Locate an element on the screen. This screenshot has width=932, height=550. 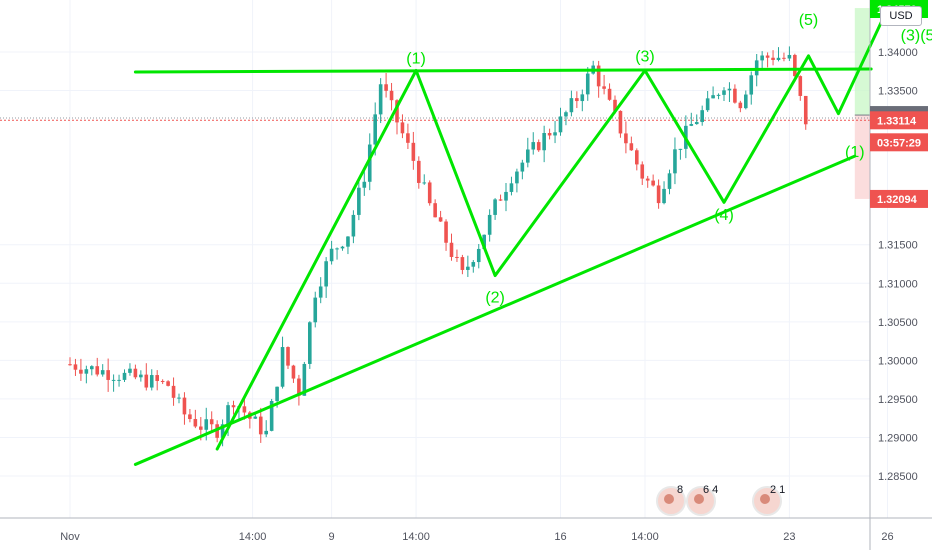
countdown-tag-bg is located at coordinates (899, 142).